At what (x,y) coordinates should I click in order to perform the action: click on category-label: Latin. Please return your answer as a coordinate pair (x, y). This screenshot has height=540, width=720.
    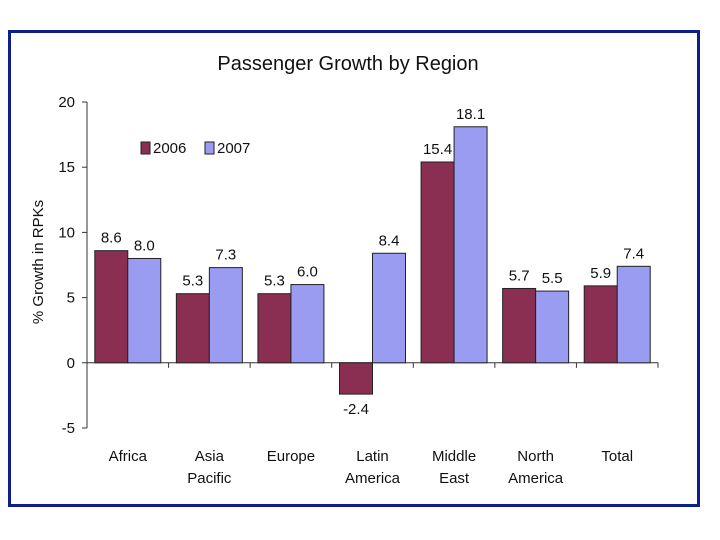
    Looking at the image, I should click on (372, 456).